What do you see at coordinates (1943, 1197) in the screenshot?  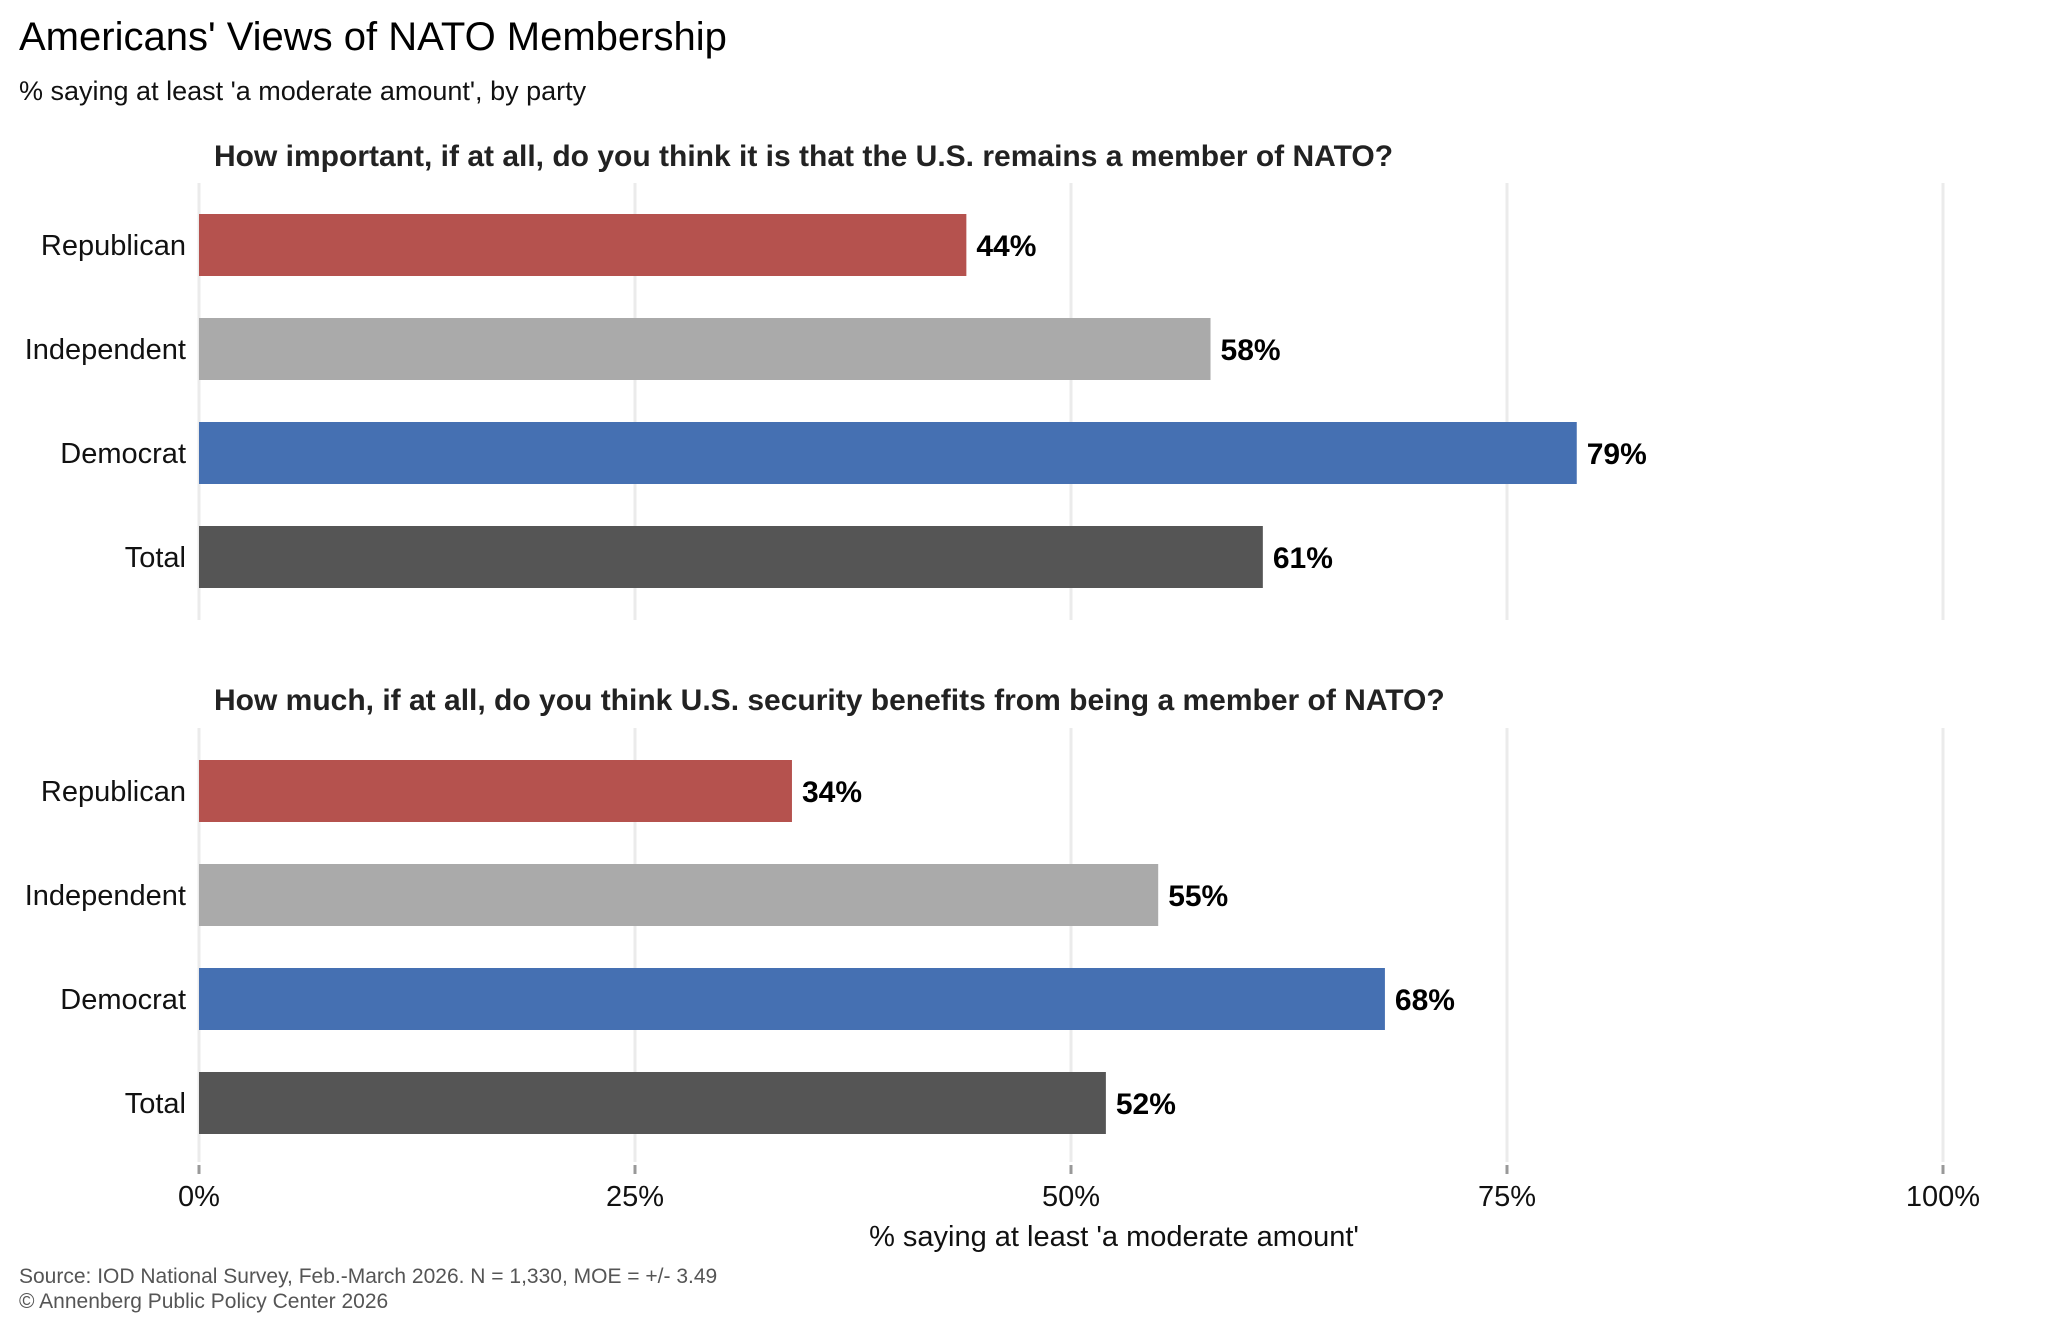 I see `x-tick-label: 100%` at bounding box center [1943, 1197].